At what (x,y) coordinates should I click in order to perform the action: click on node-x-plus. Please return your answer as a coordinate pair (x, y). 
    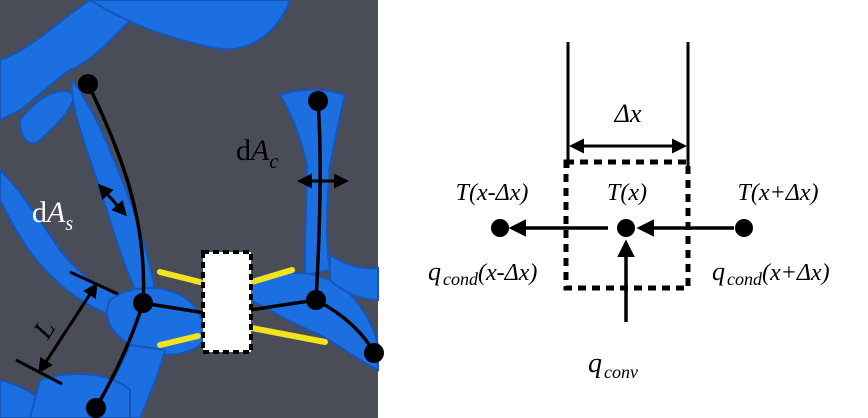
    Looking at the image, I should click on (744, 228).